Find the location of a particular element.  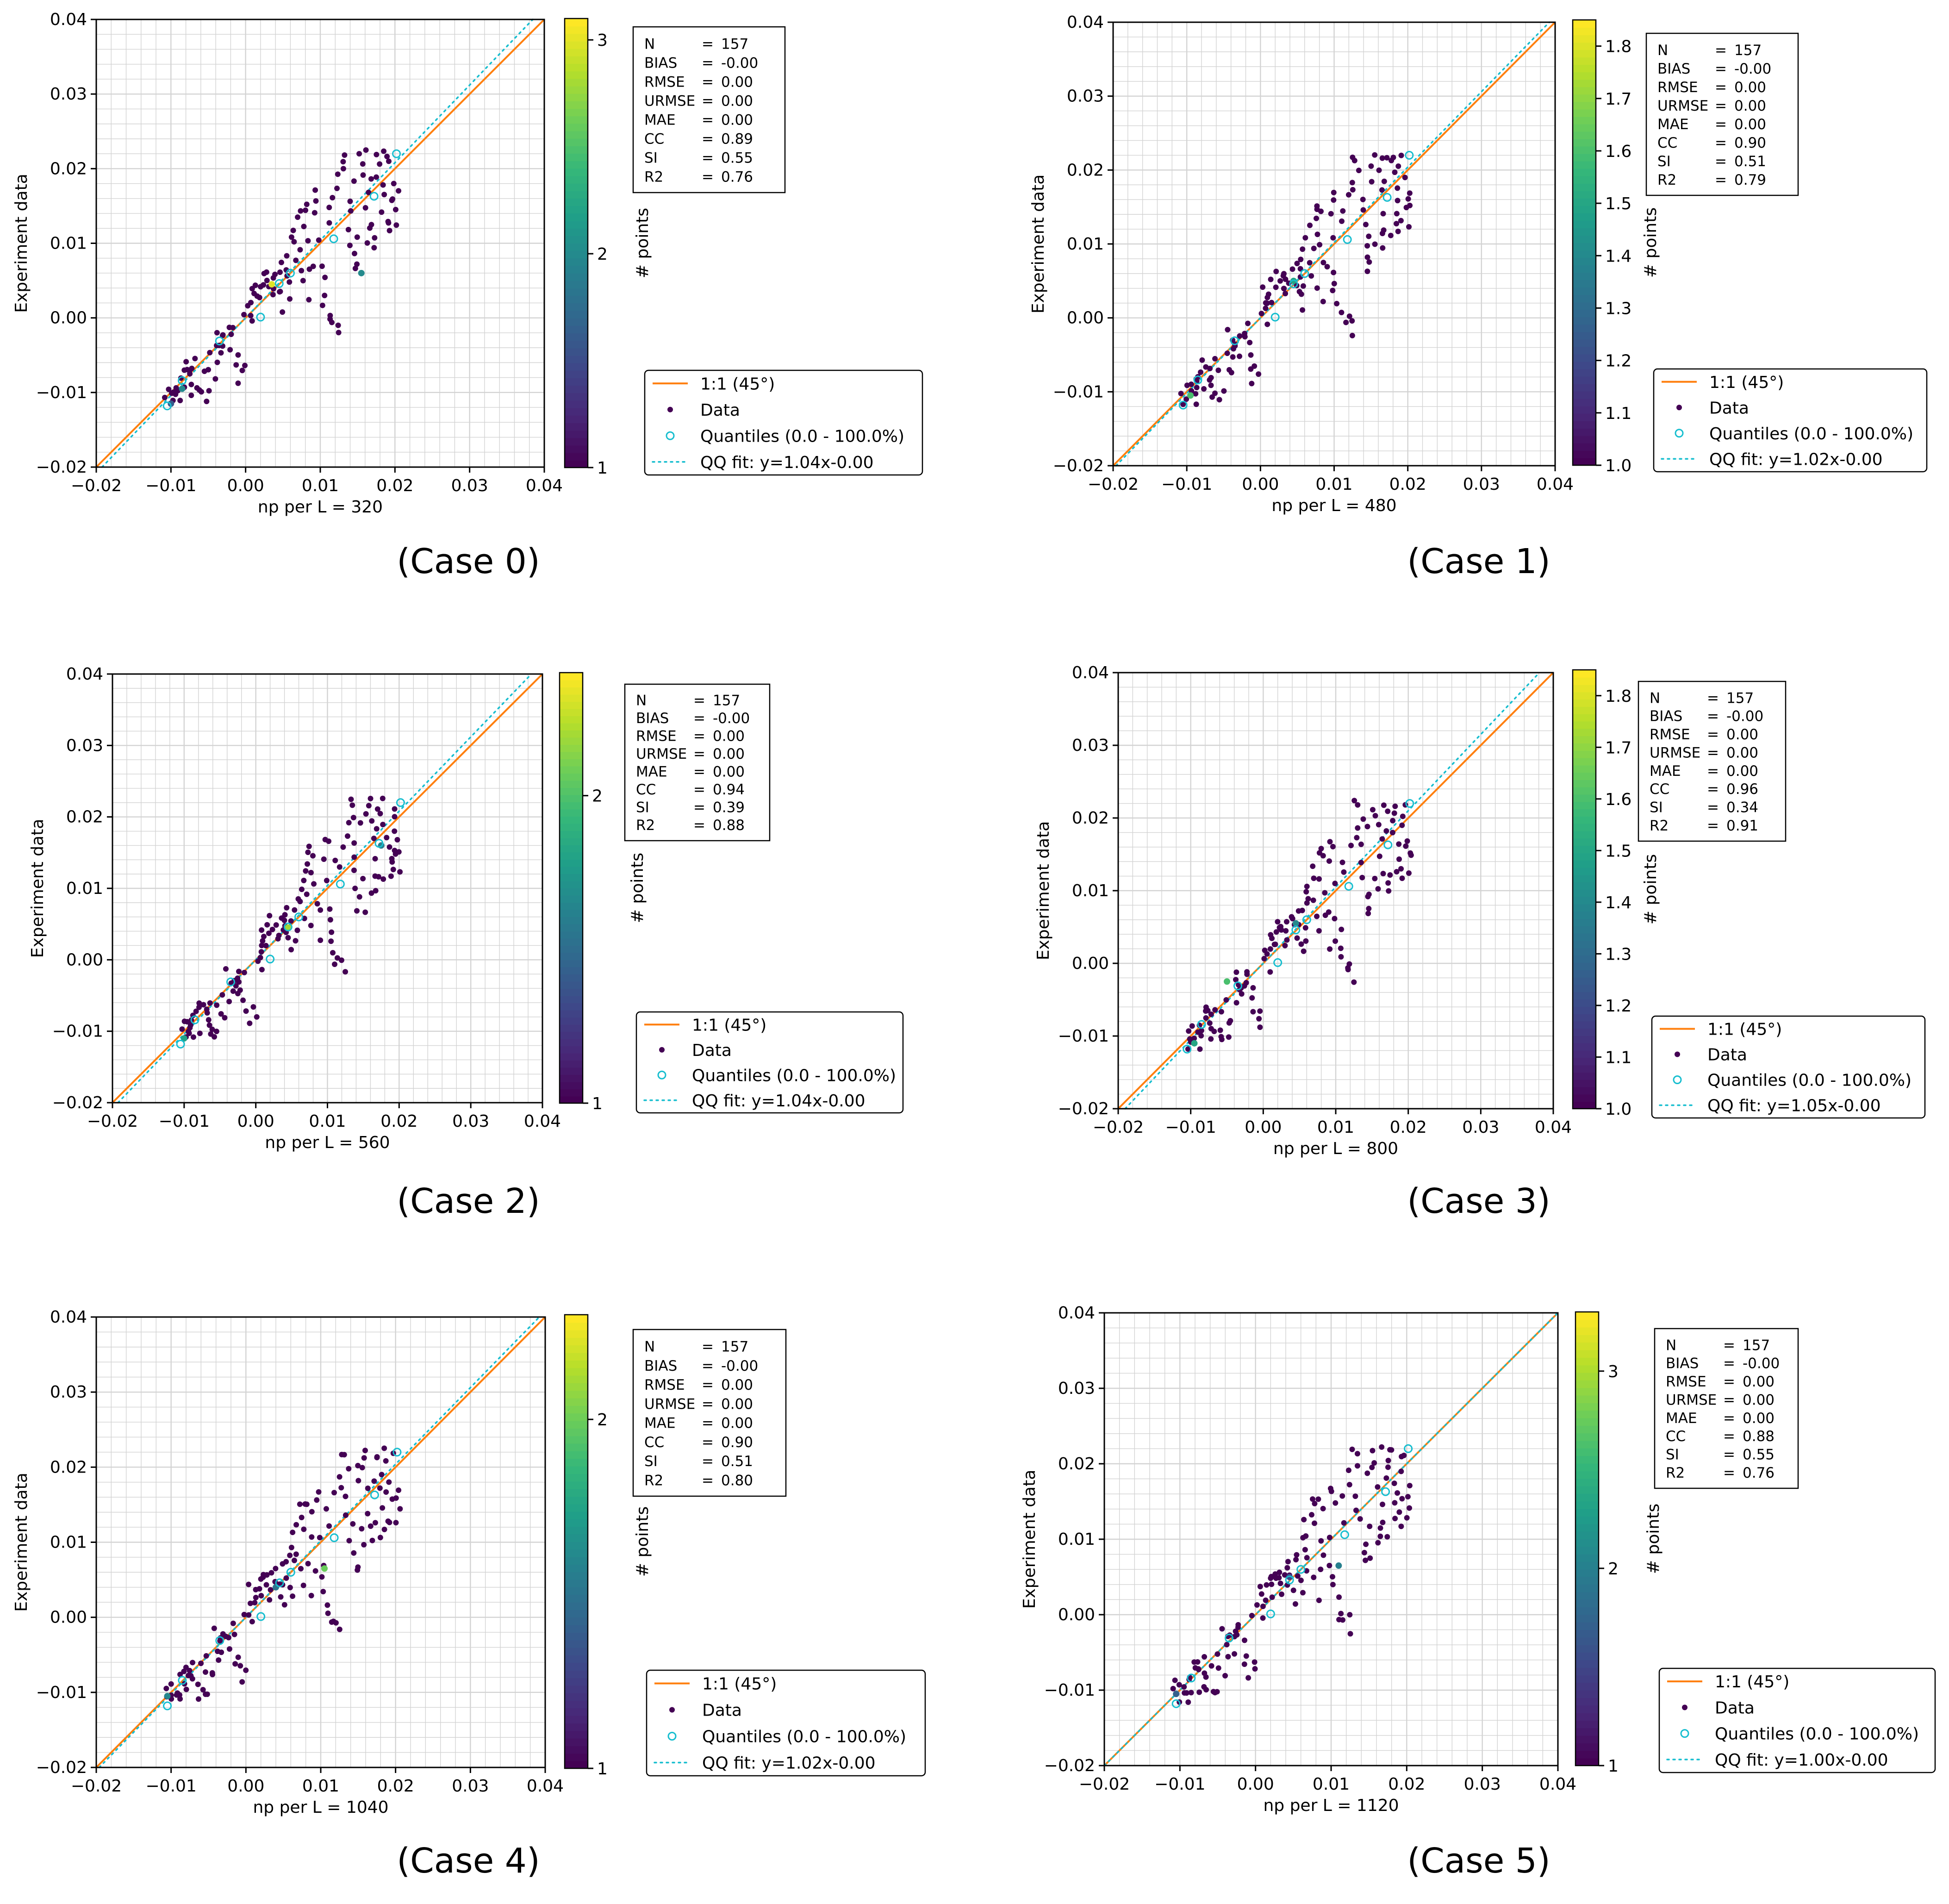

stat-key: N is located at coordinates (649, 1347).